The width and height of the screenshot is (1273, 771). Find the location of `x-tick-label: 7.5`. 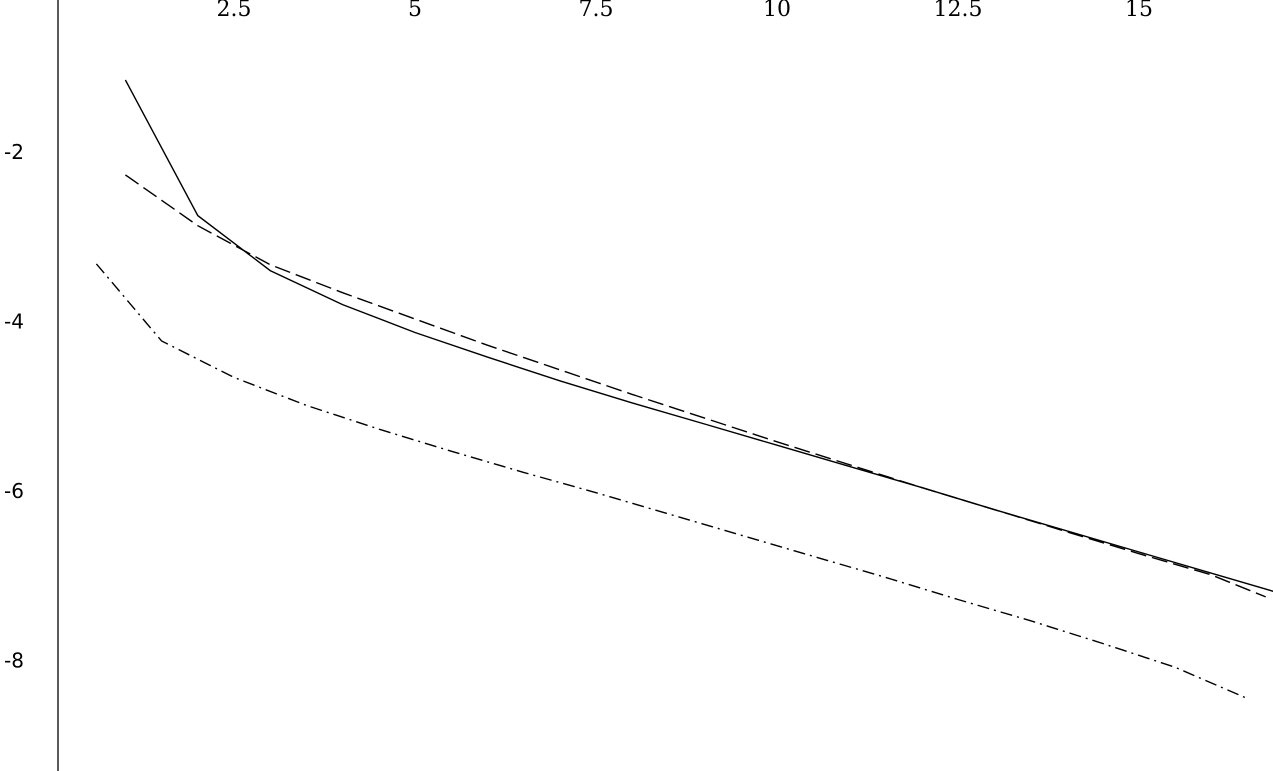

x-tick-label: 7.5 is located at coordinates (596, 11).